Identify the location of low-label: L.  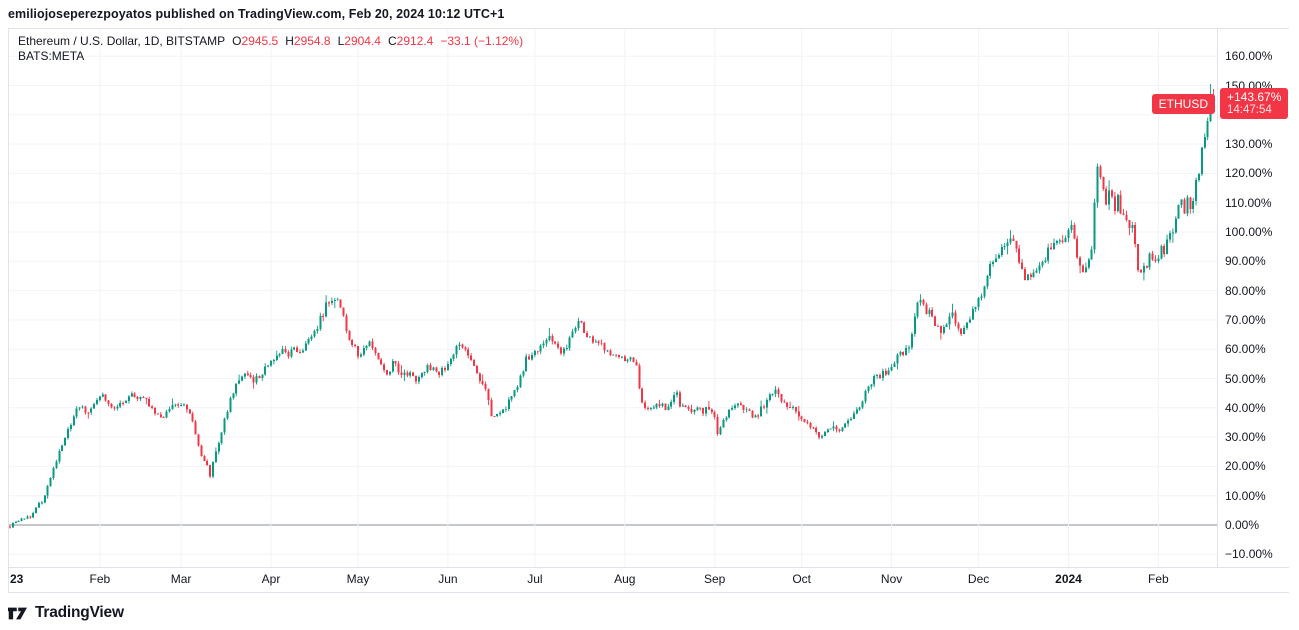
(341, 41).